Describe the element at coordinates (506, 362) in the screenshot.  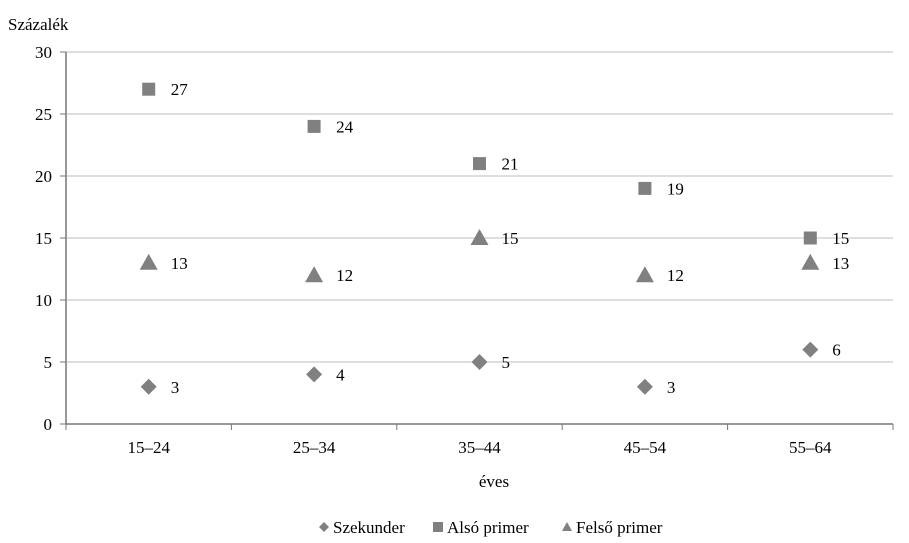
I see `data-label: 5` at that location.